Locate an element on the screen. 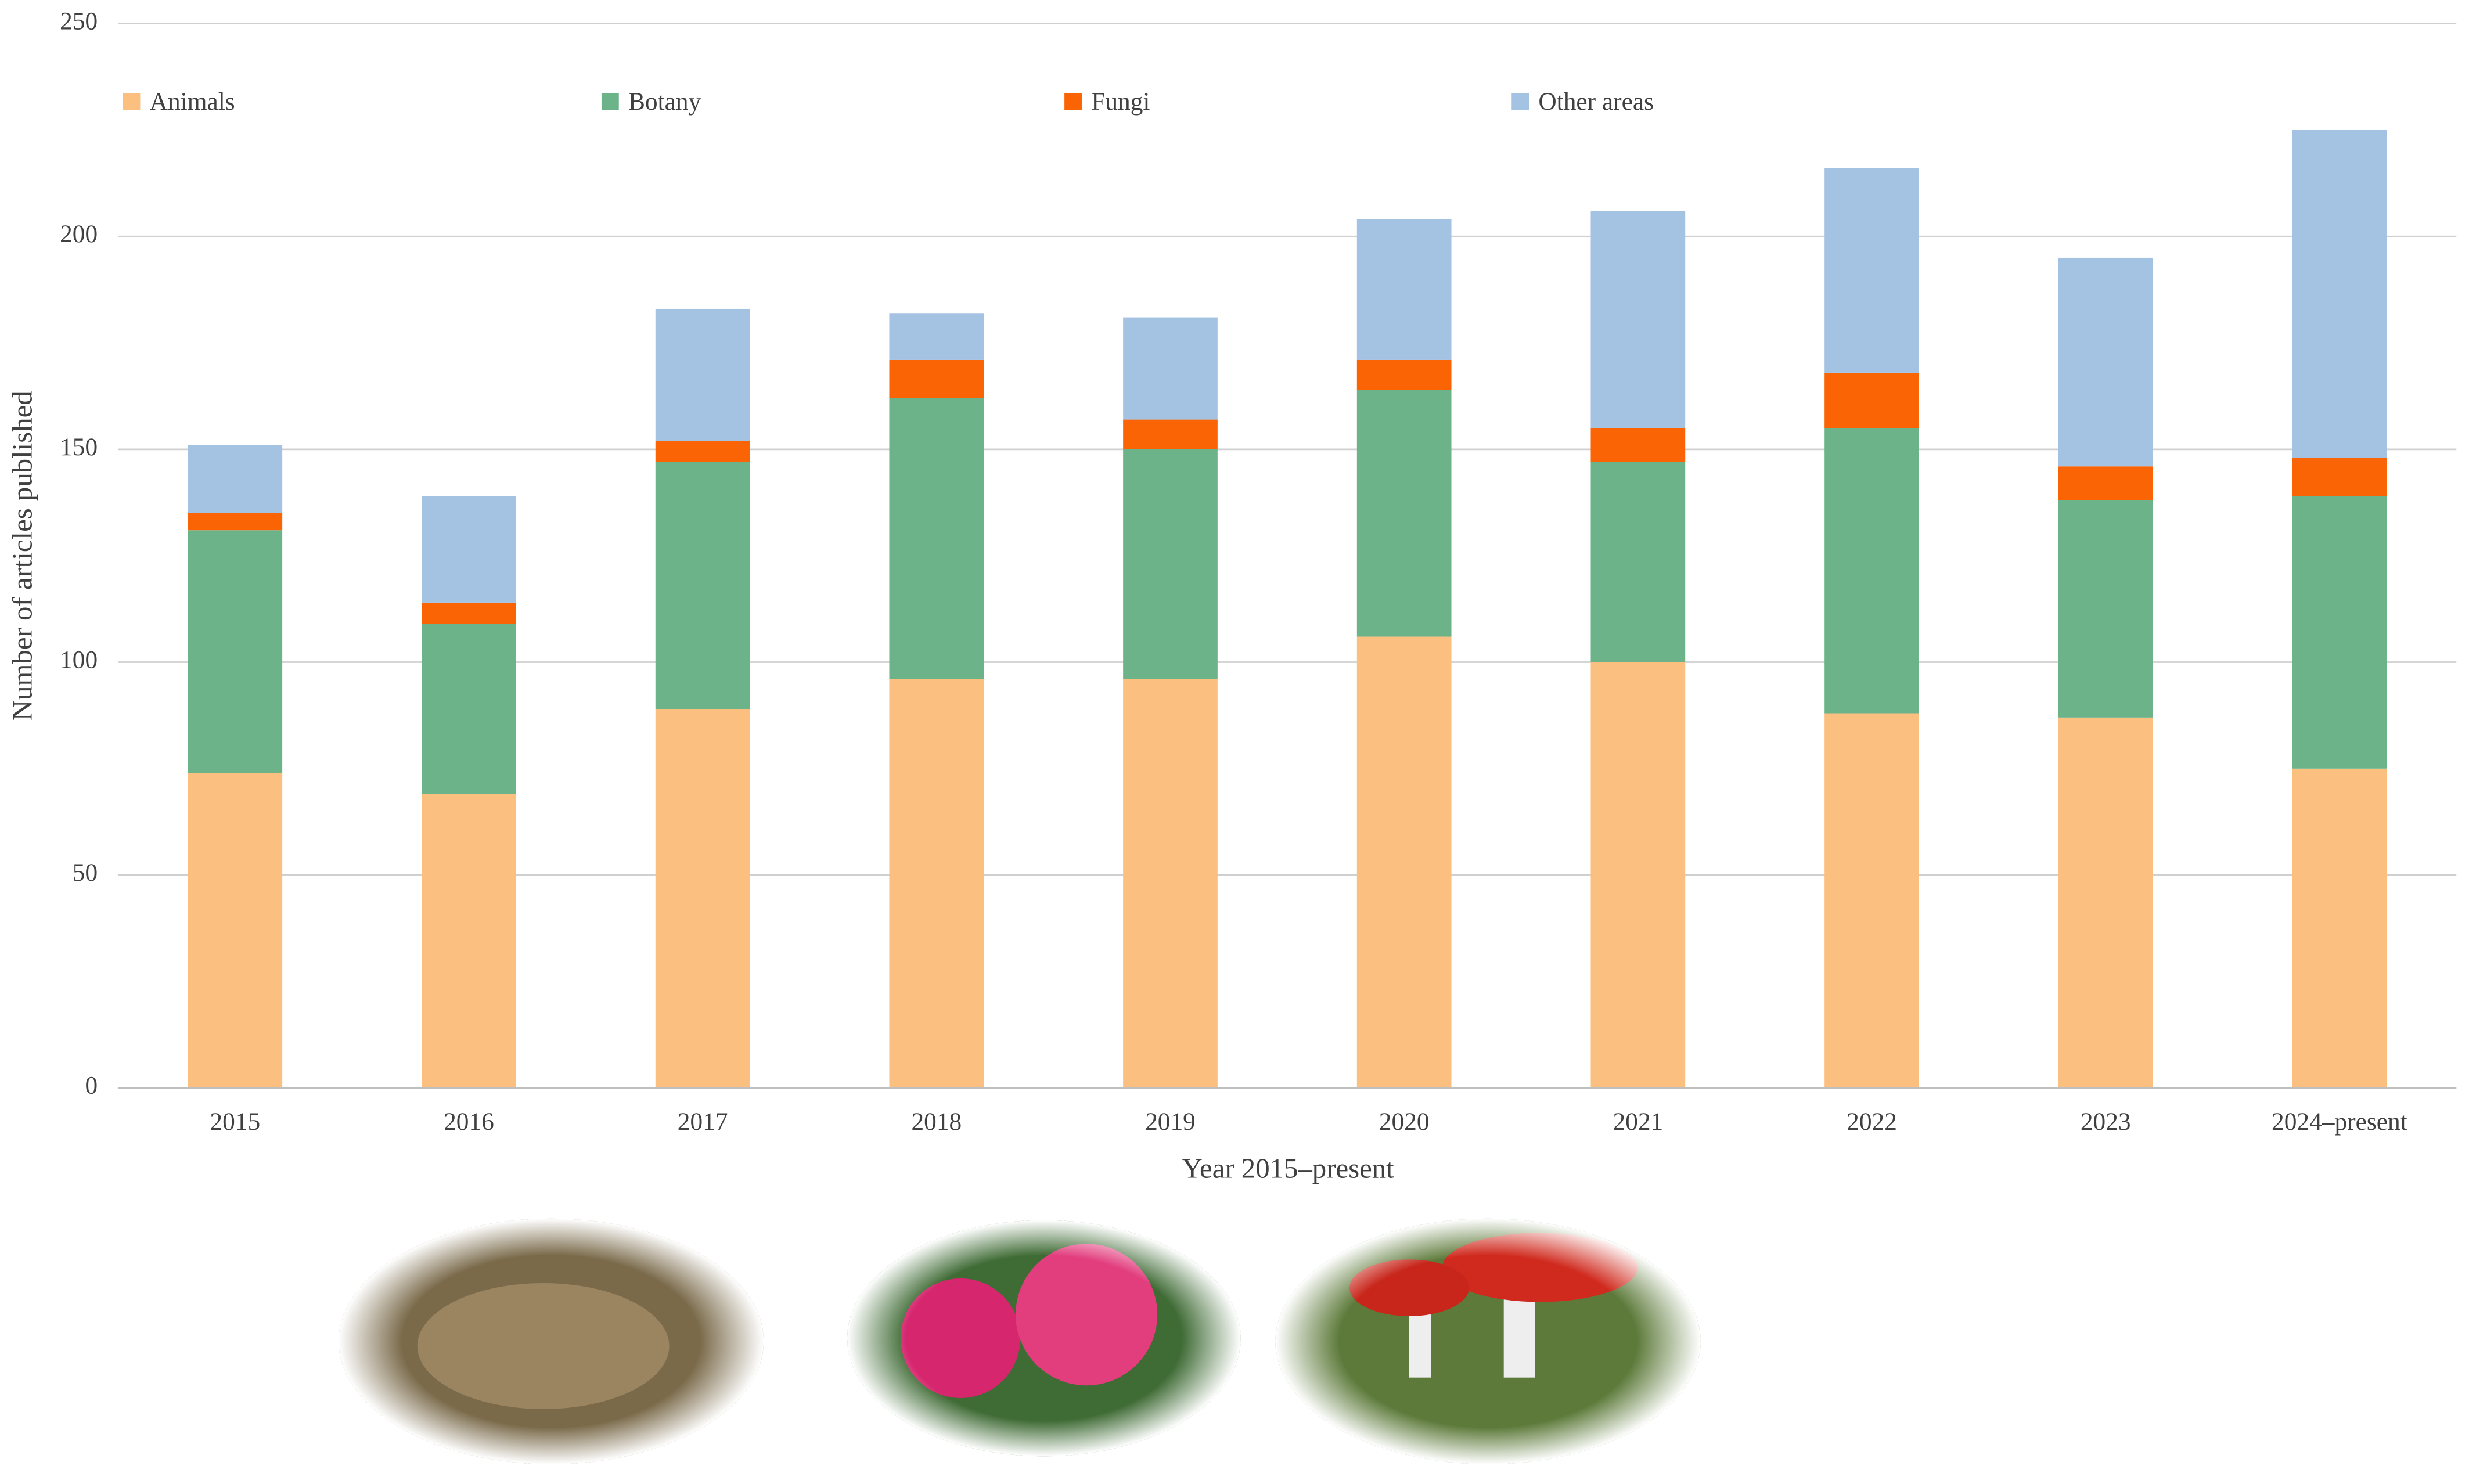  y-tick-label: 200 is located at coordinates (79, 234).